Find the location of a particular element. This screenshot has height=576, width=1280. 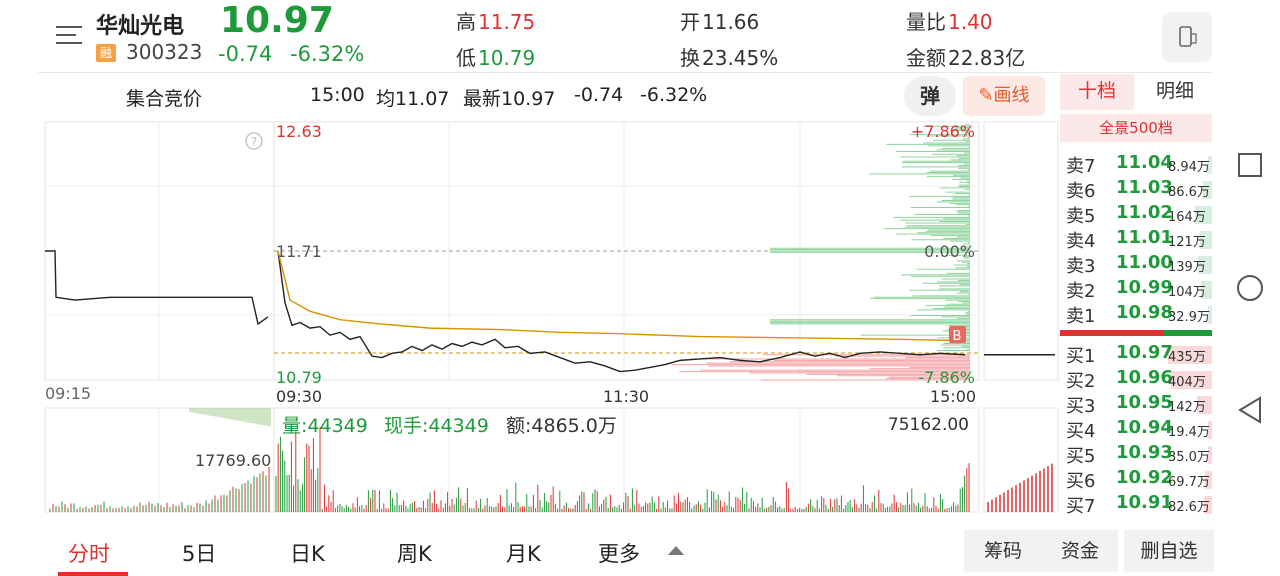

level-price: 10.94 is located at coordinates (1144, 427).